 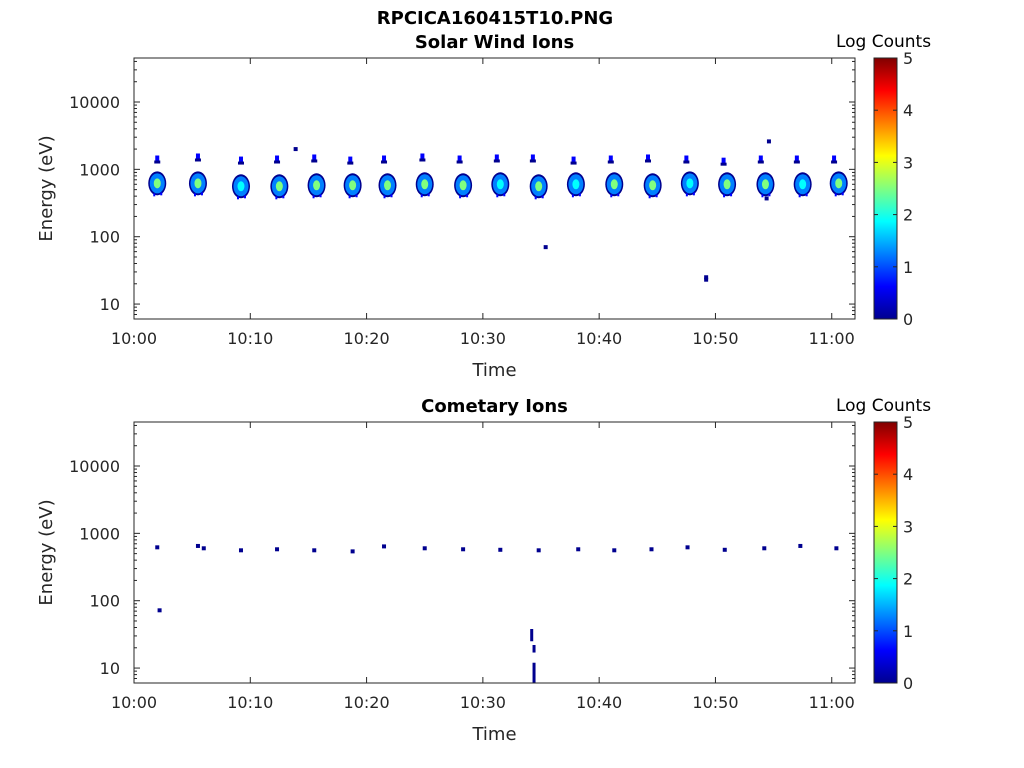 I want to click on colorbar-tick-label: 5, so click(x=908, y=58).